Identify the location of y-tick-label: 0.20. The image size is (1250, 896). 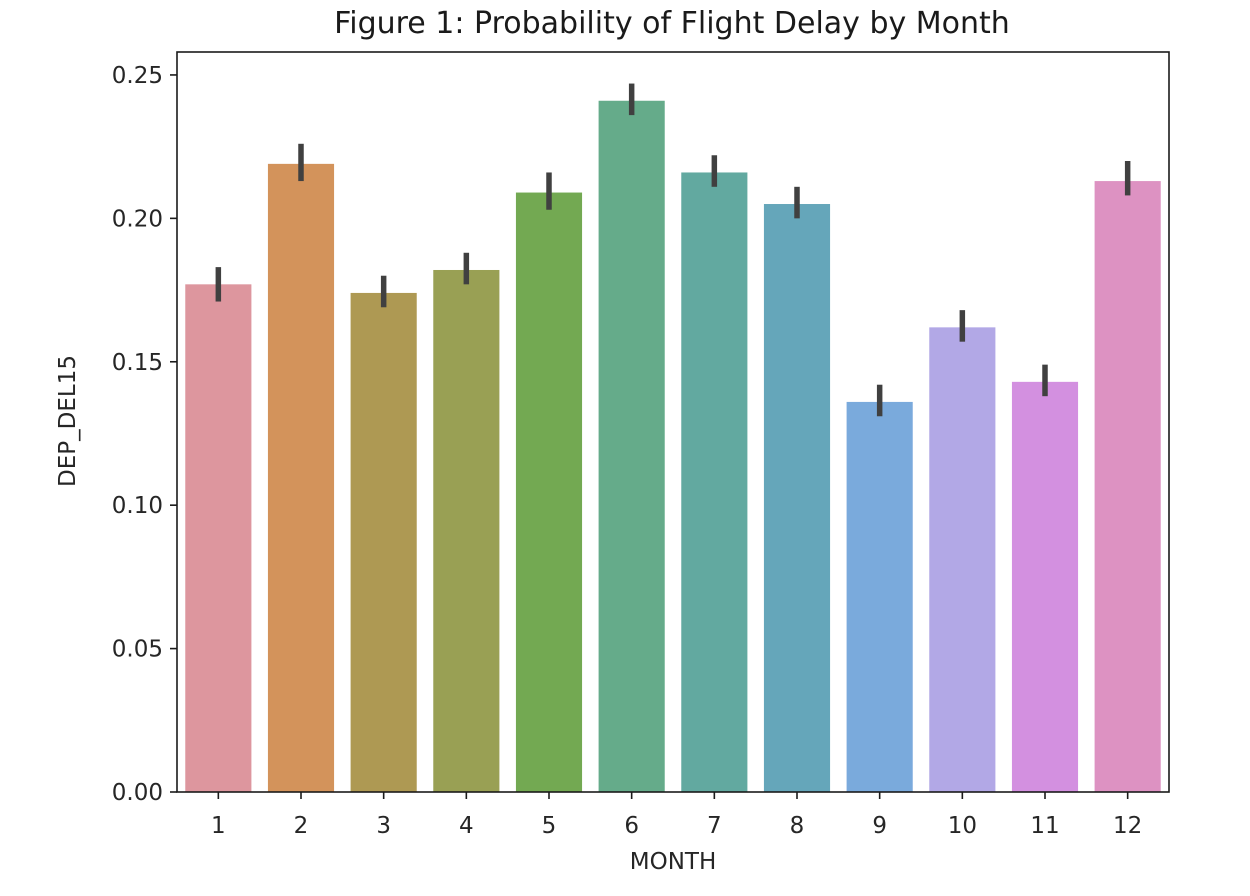
(137, 219).